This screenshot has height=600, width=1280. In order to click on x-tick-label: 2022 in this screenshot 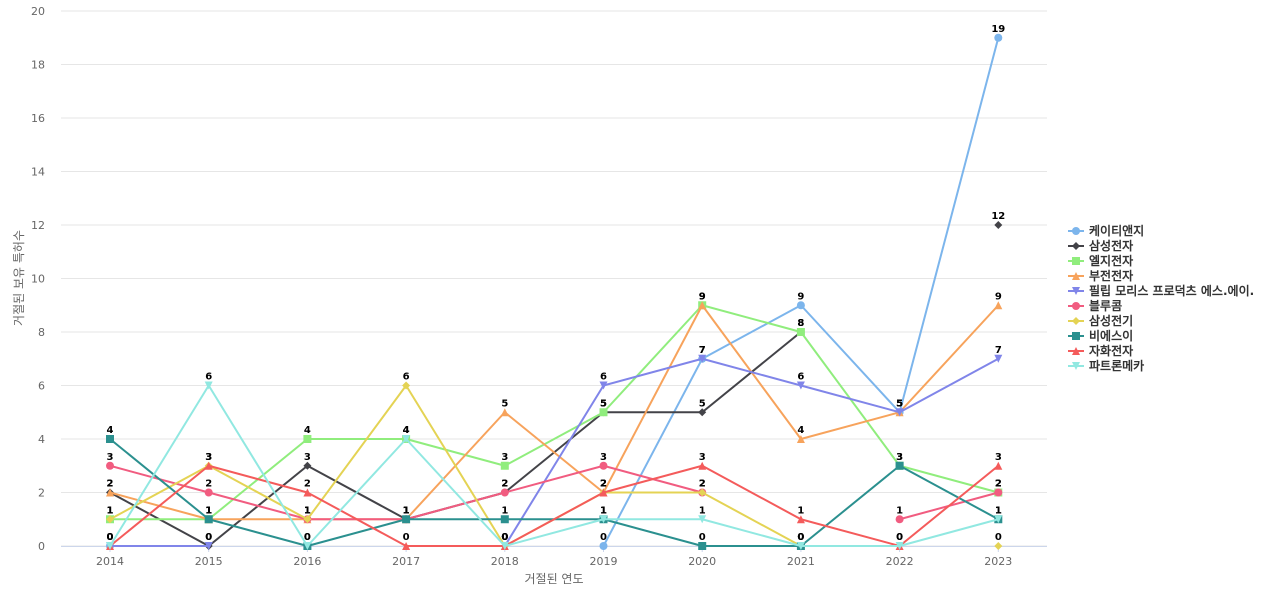, I will do `click(900, 561)`.